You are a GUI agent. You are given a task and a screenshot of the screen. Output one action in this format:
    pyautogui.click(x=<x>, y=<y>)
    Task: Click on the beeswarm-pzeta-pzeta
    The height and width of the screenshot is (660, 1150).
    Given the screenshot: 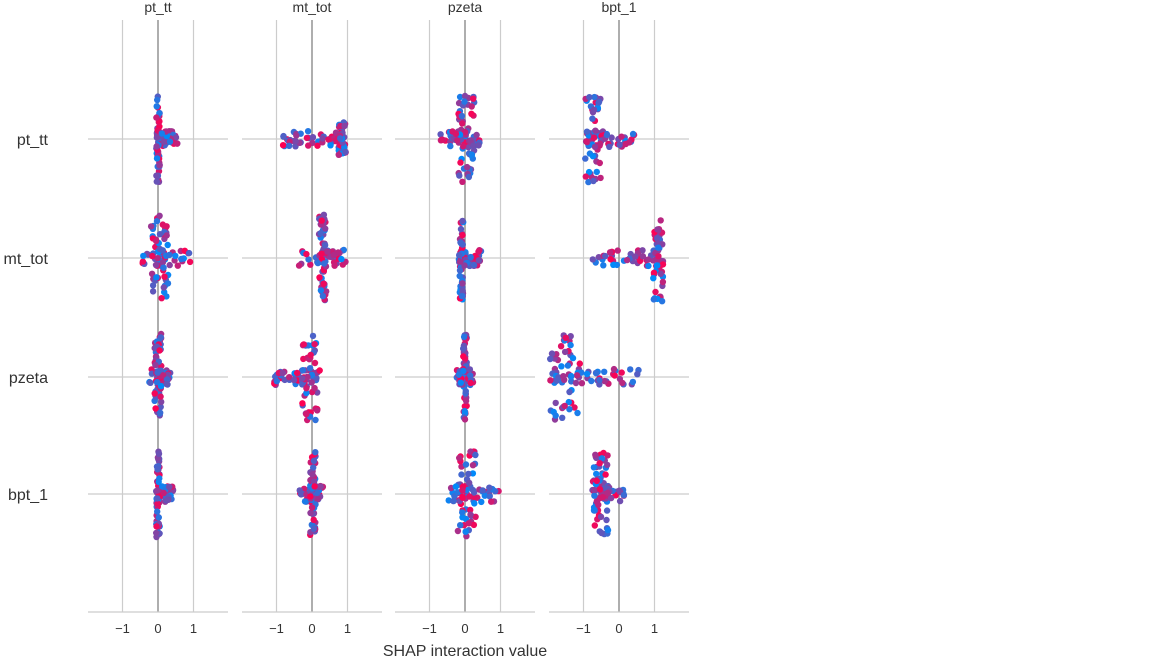 What is the action you would take?
    pyautogui.click(x=465, y=377)
    